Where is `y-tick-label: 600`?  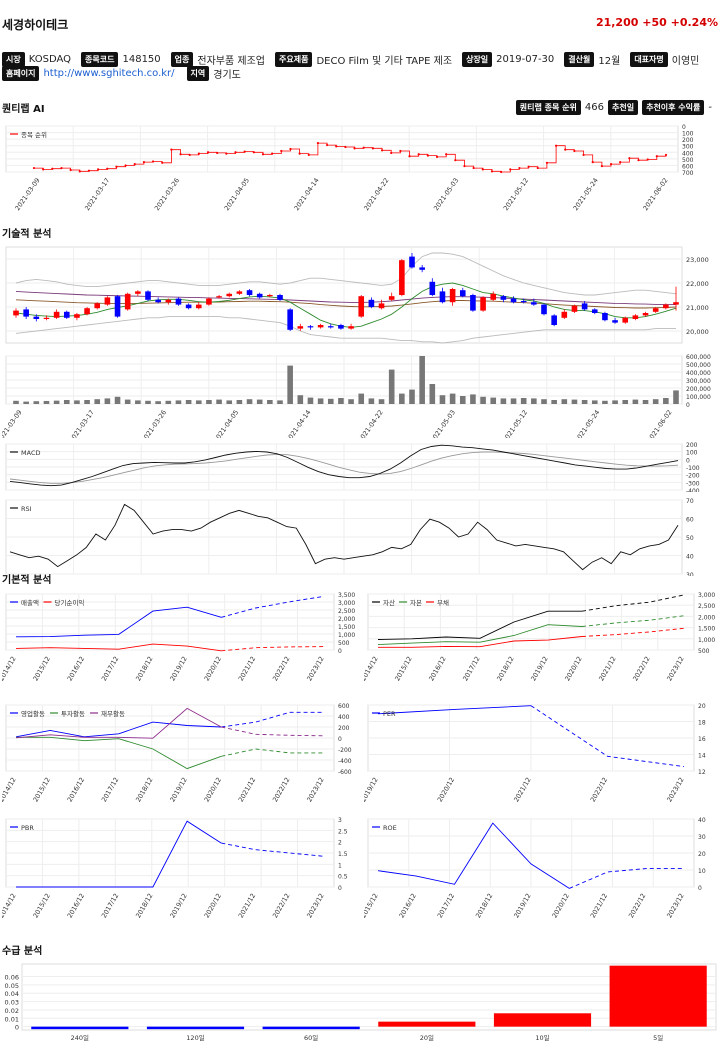 y-tick-label: 600 is located at coordinates (344, 706).